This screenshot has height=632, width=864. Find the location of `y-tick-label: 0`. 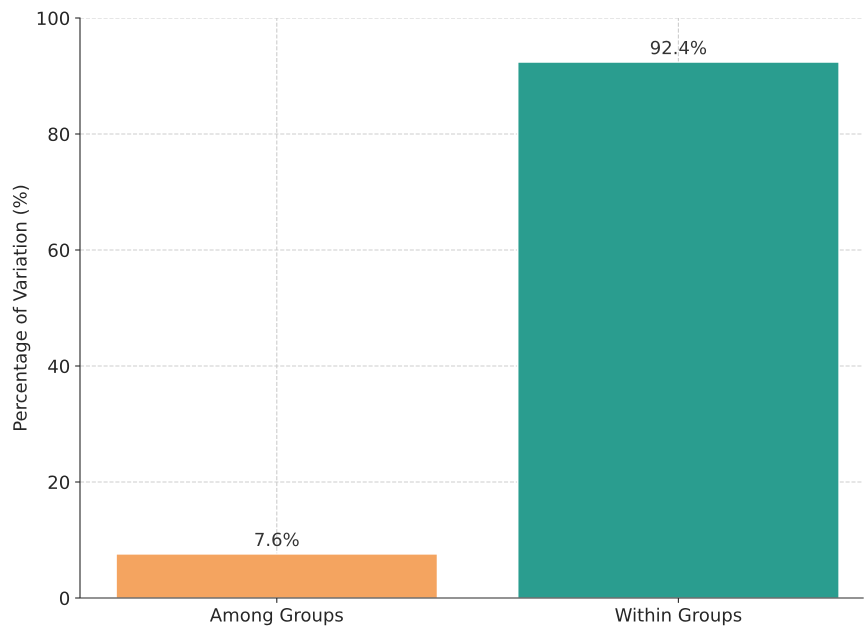

y-tick-label: 0 is located at coordinates (65, 598).